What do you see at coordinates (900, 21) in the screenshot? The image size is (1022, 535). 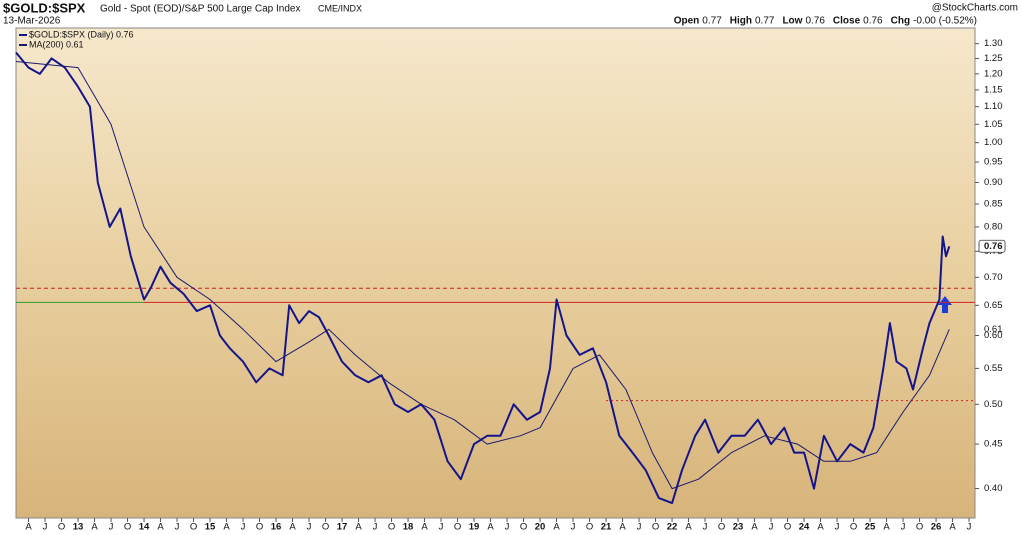 I see `quote-label: Chg` at bounding box center [900, 21].